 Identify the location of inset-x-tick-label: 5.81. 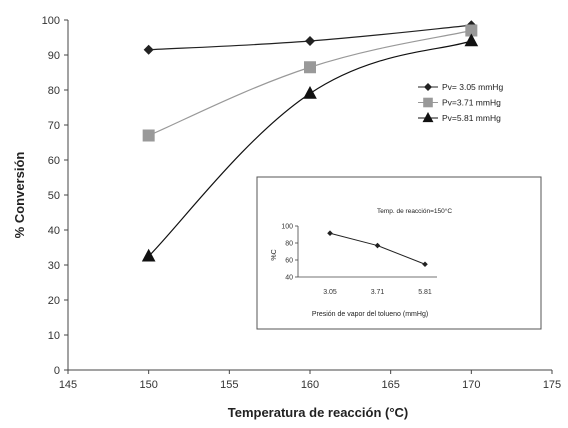
(425, 292).